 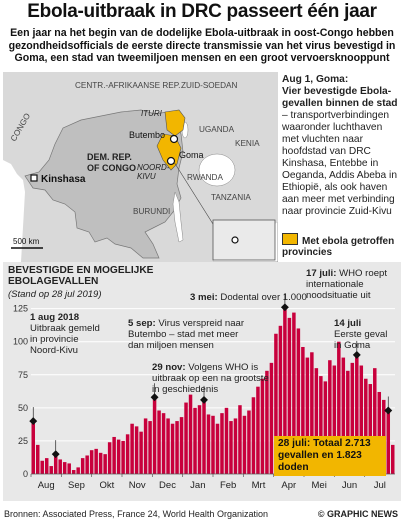 What do you see at coordinates (205, 177) in the screenshot?
I see `label-rwanda: RWANDA` at bounding box center [205, 177].